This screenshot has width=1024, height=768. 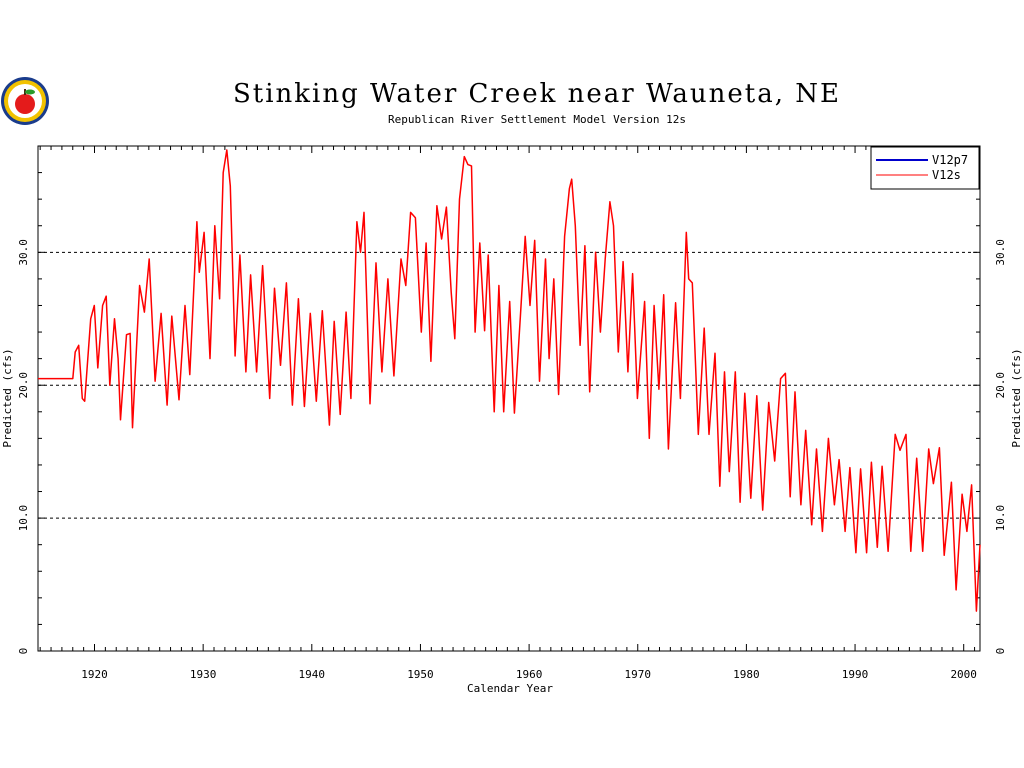 What do you see at coordinates (1000, 651) in the screenshot?
I see `y-tick-label-right: 0` at bounding box center [1000, 651].